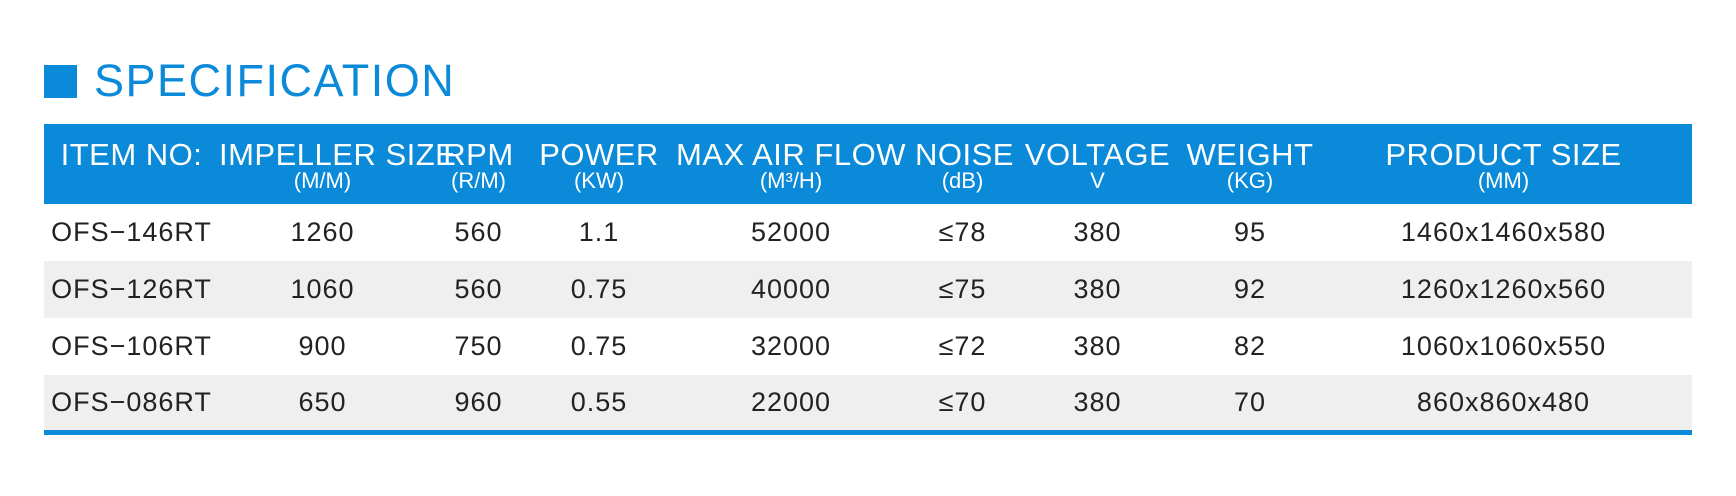 The width and height of the screenshot is (1736, 496). I want to click on cell-product-size: 1060x1060x550, so click(1503, 346).